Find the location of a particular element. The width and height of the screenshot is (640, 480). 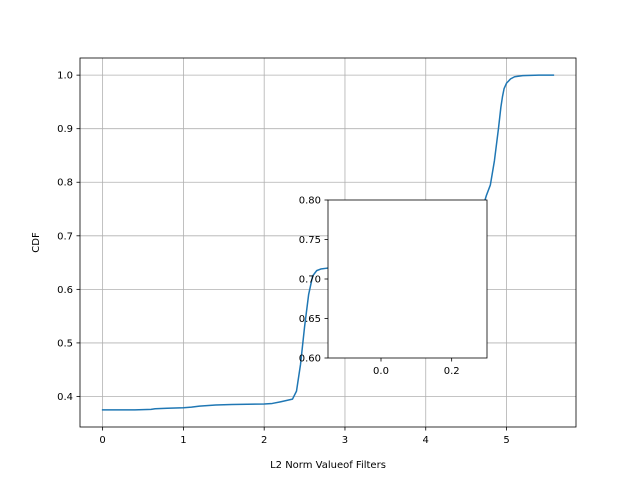

main-y-tick-labels: 0.4 0.5 0.6 0.7 0.8 0.9 1.0 is located at coordinates (65, 237).